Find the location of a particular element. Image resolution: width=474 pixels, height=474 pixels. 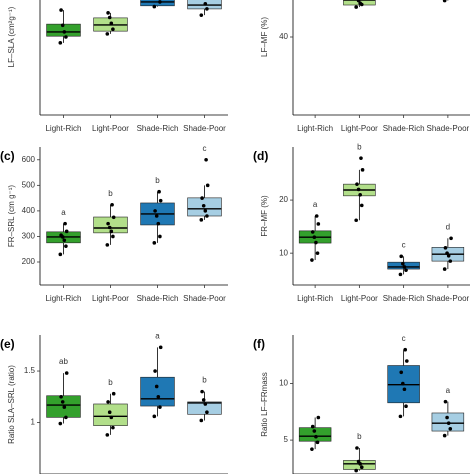

y-axis-label: Ratio SLA–SRL (ratio) is located at coordinates (11, 404).